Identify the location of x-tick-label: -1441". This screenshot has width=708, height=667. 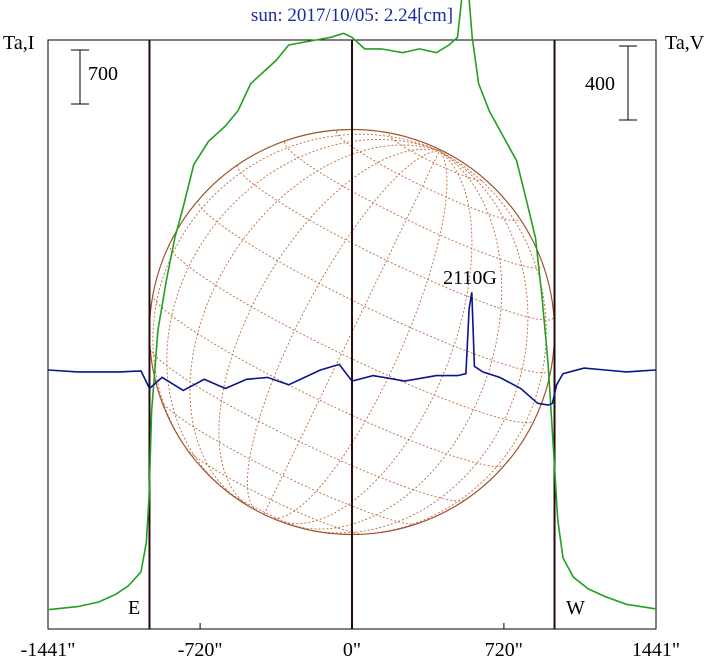
(48, 650).